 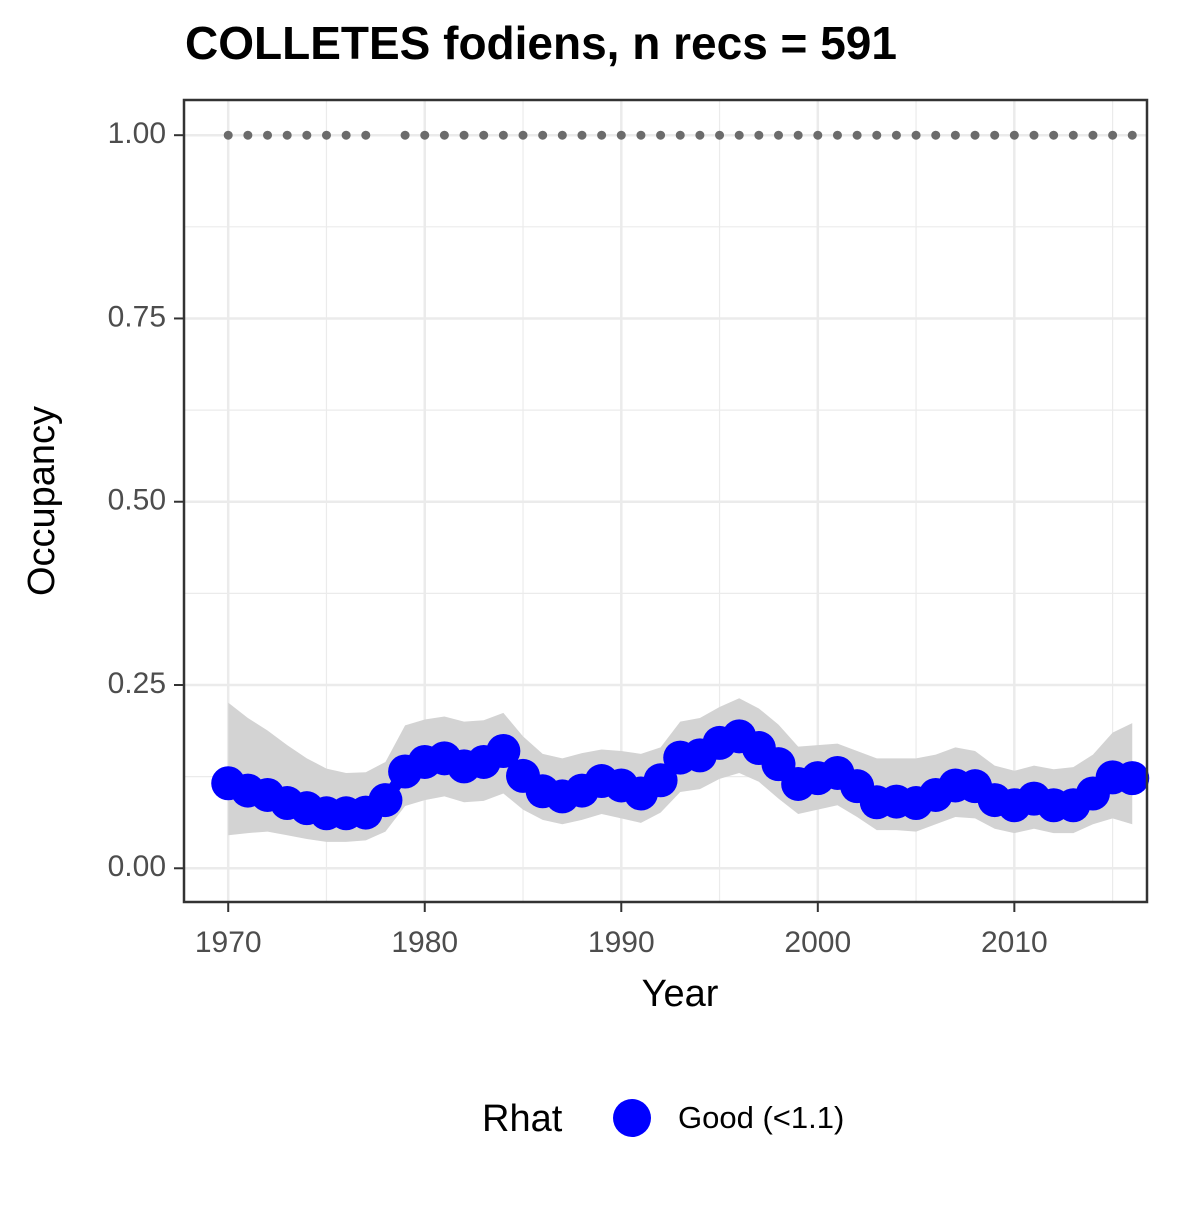 I want to click on y-tick-label: 0.25, so click(x=137, y=683).